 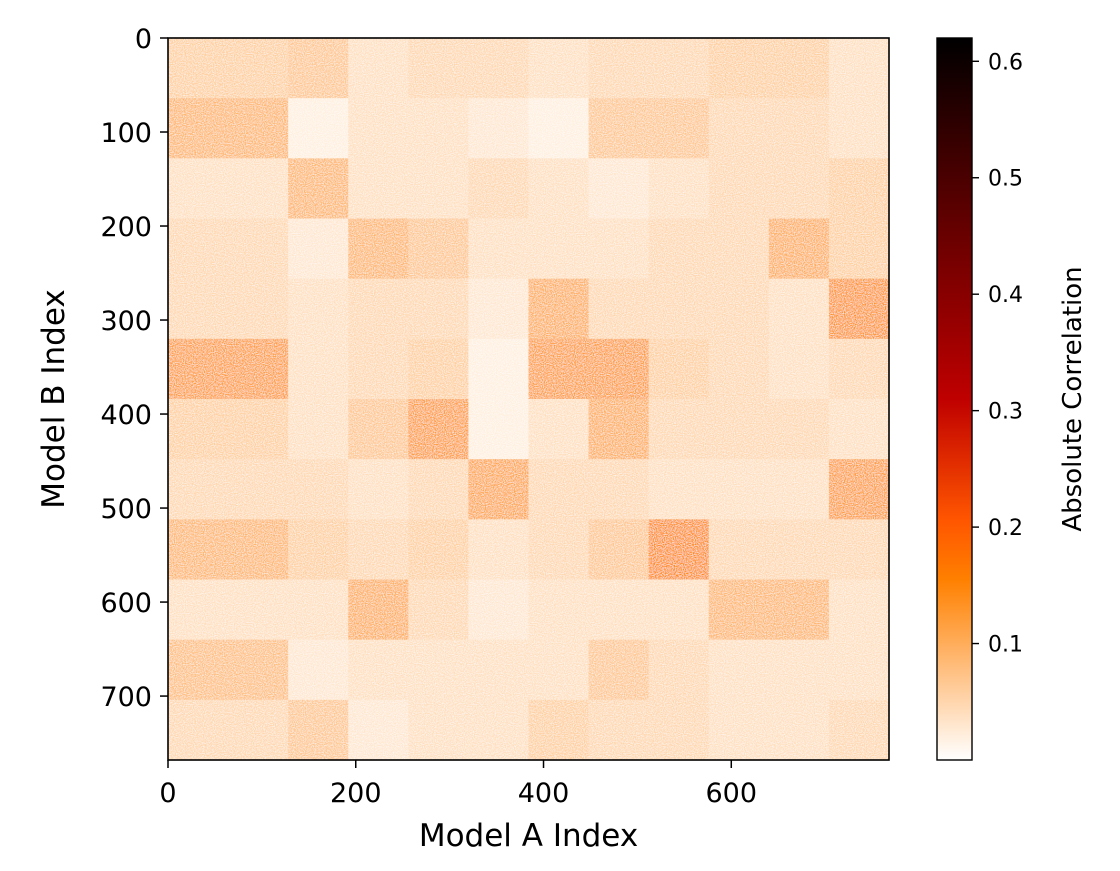 What do you see at coordinates (458, 784) in the screenshot?
I see `x-axis: 0 200 400 600` at bounding box center [458, 784].